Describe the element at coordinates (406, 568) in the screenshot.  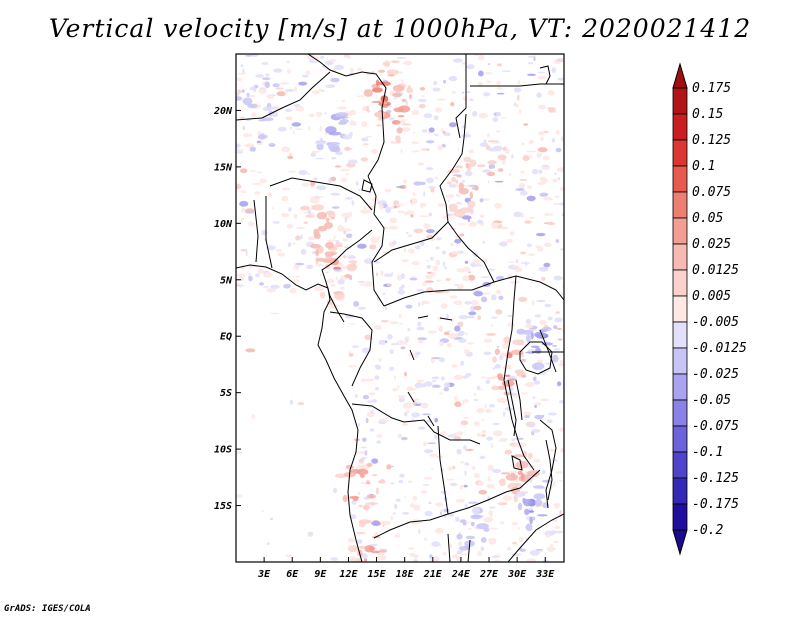
I see `x-axis: 3E 6E 9E 12E 15E 18E 21E 24E 27E 30E 33E` at that location.